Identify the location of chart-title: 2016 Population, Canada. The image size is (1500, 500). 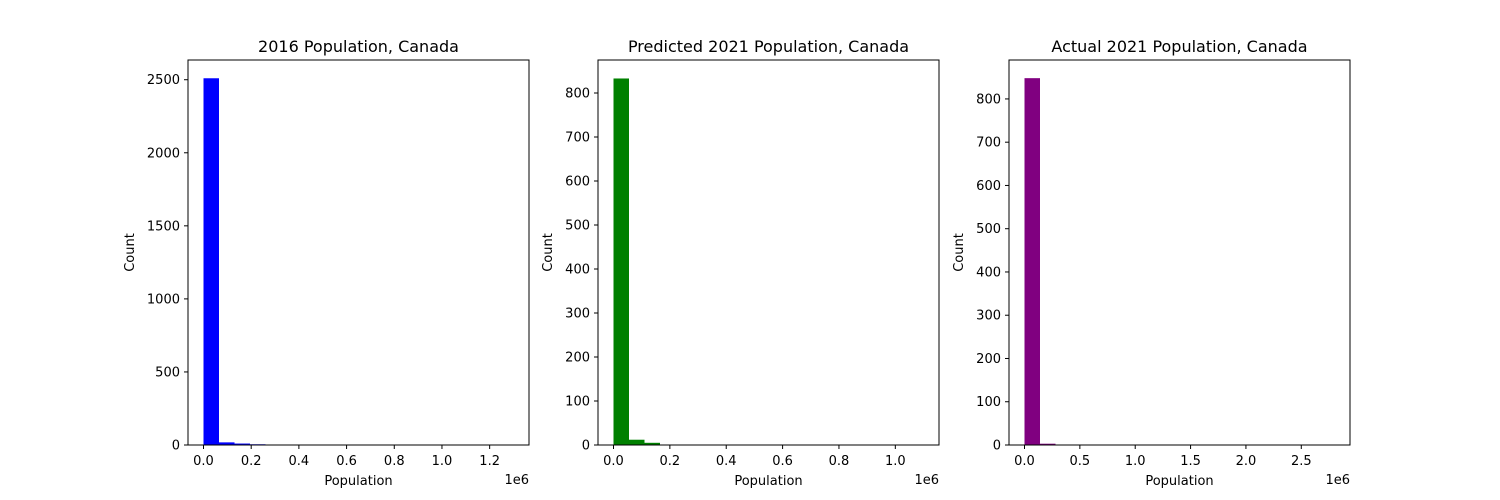
(358, 46).